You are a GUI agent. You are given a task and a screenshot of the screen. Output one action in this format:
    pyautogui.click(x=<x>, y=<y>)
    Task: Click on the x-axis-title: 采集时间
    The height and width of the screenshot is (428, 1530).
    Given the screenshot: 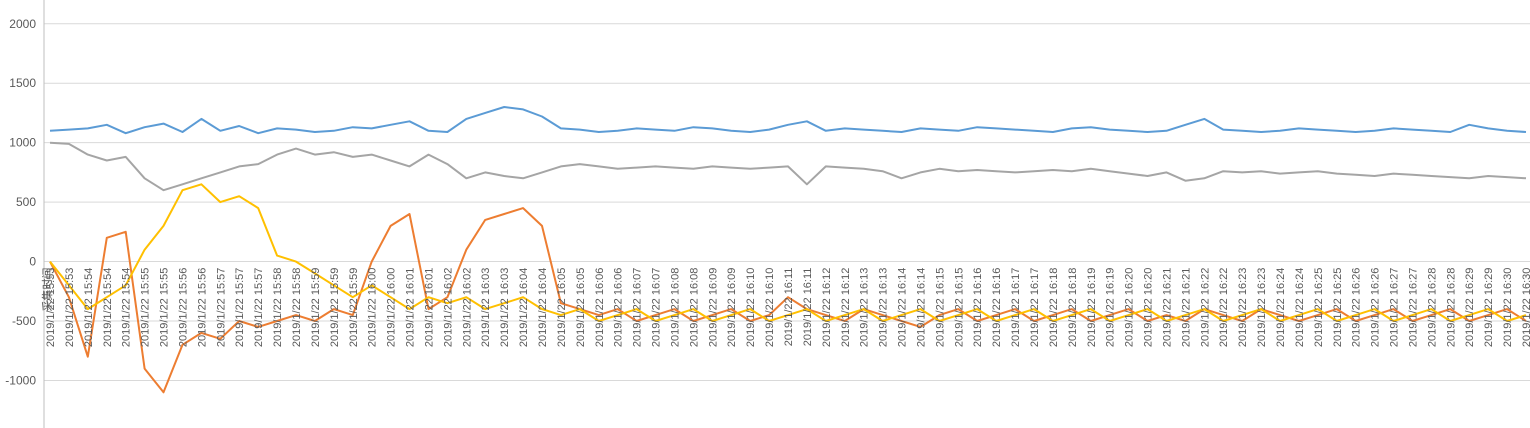 What is the action you would take?
    pyautogui.click(x=47, y=290)
    